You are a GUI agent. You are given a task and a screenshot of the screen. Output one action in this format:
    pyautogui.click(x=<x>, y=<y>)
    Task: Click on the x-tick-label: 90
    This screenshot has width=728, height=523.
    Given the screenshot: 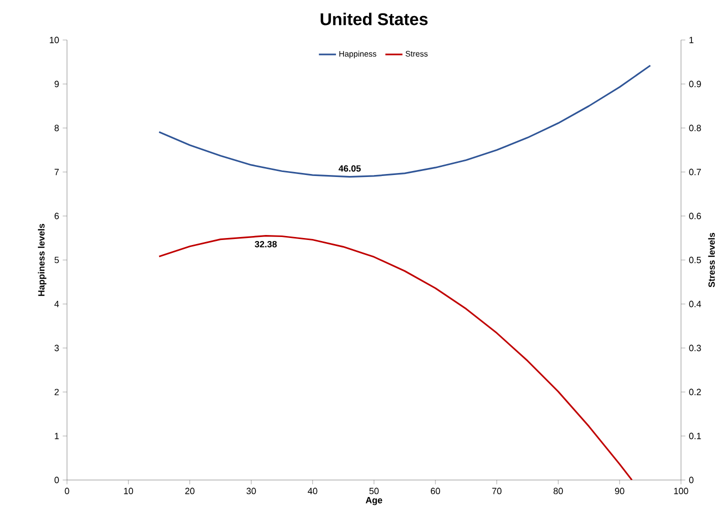 What is the action you would take?
    pyautogui.click(x=619, y=491)
    